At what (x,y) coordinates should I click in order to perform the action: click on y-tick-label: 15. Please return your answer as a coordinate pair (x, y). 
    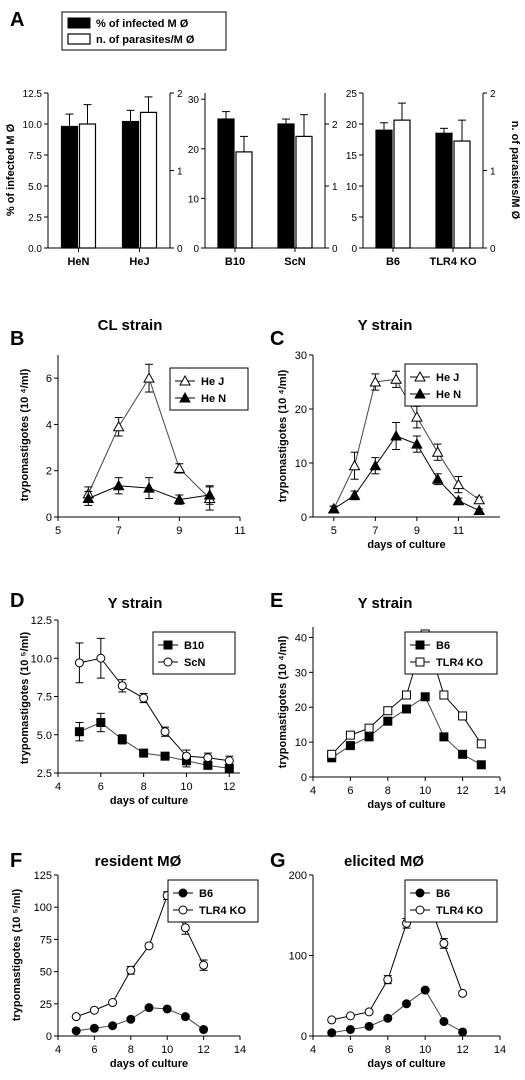
    Looking at the image, I should click on (352, 156).